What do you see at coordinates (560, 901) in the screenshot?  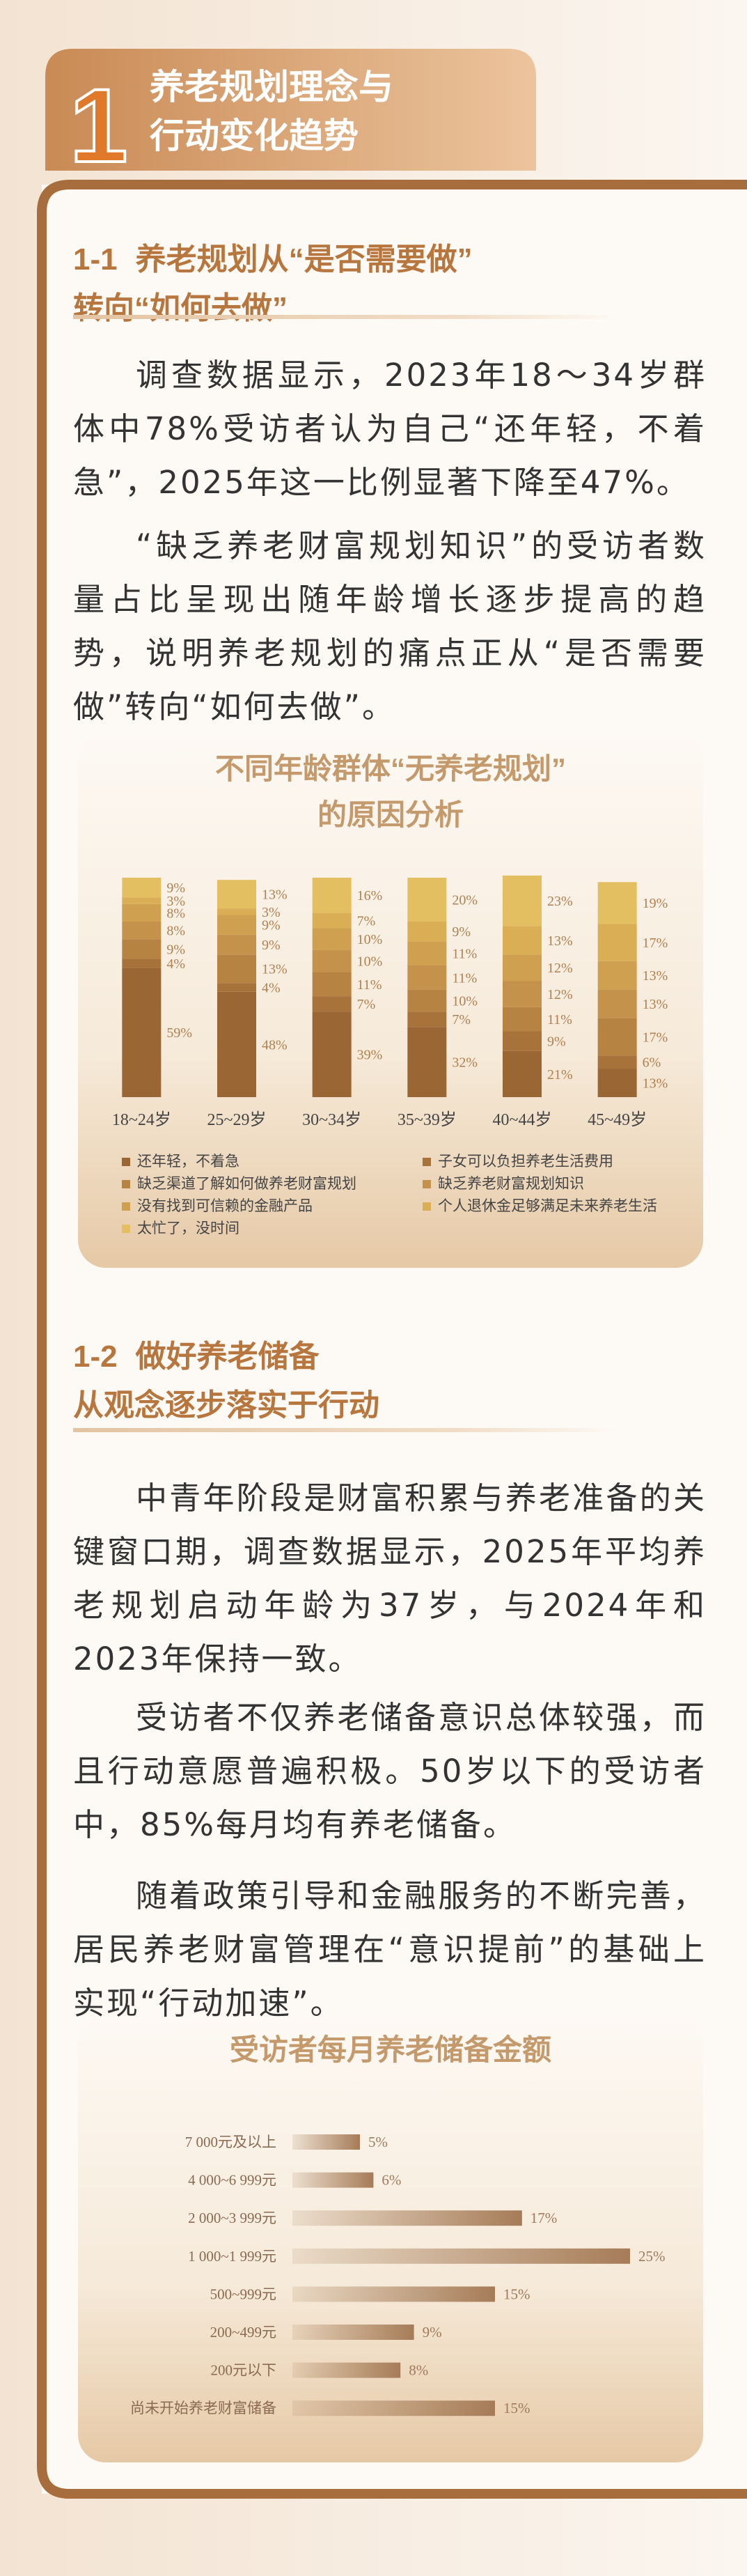 I see `data-label: 23%` at bounding box center [560, 901].